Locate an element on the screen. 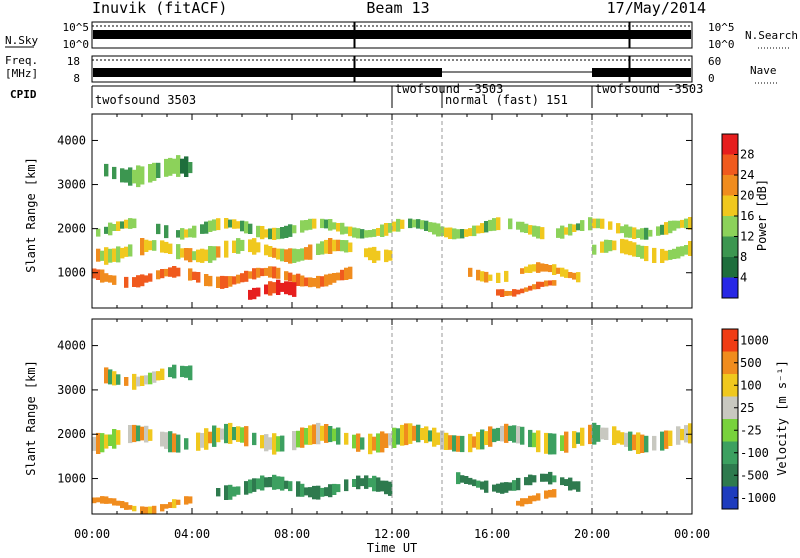 This screenshot has width=800, height=558. nsearch-tick-bottom: 10^0 is located at coordinates (721, 44).